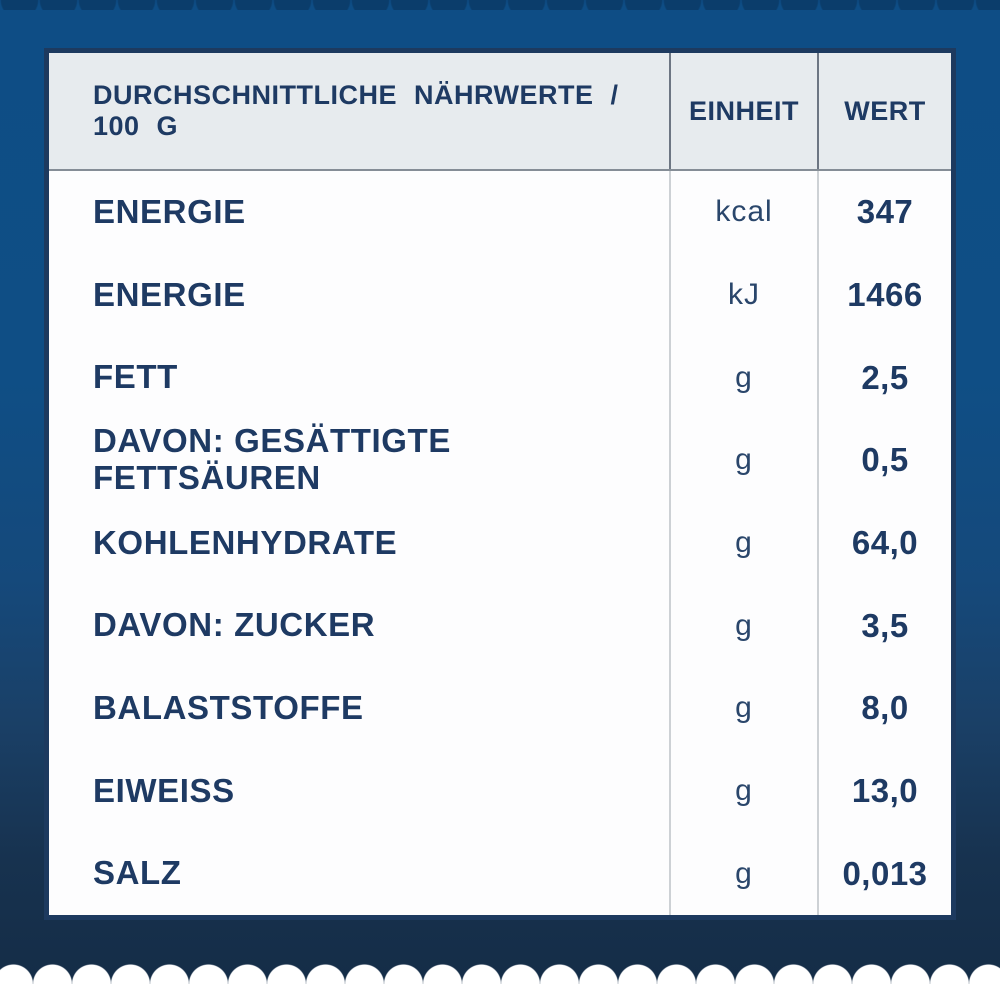 The image size is (1000, 1000). What do you see at coordinates (500, 378) in the screenshot?
I see `table-row: FETT g 2,5` at bounding box center [500, 378].